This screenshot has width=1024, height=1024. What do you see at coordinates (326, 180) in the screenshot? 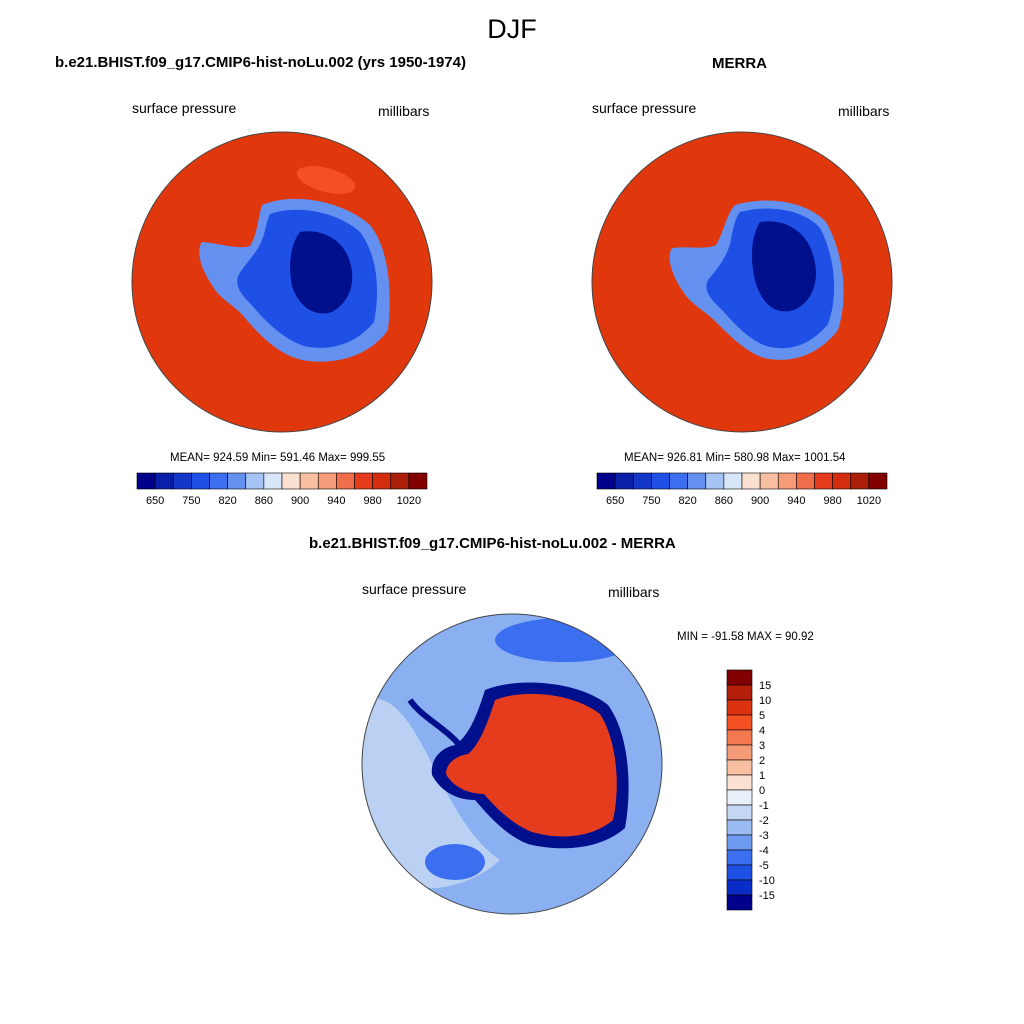
I see `panel-1-pressure-high` at bounding box center [326, 180].